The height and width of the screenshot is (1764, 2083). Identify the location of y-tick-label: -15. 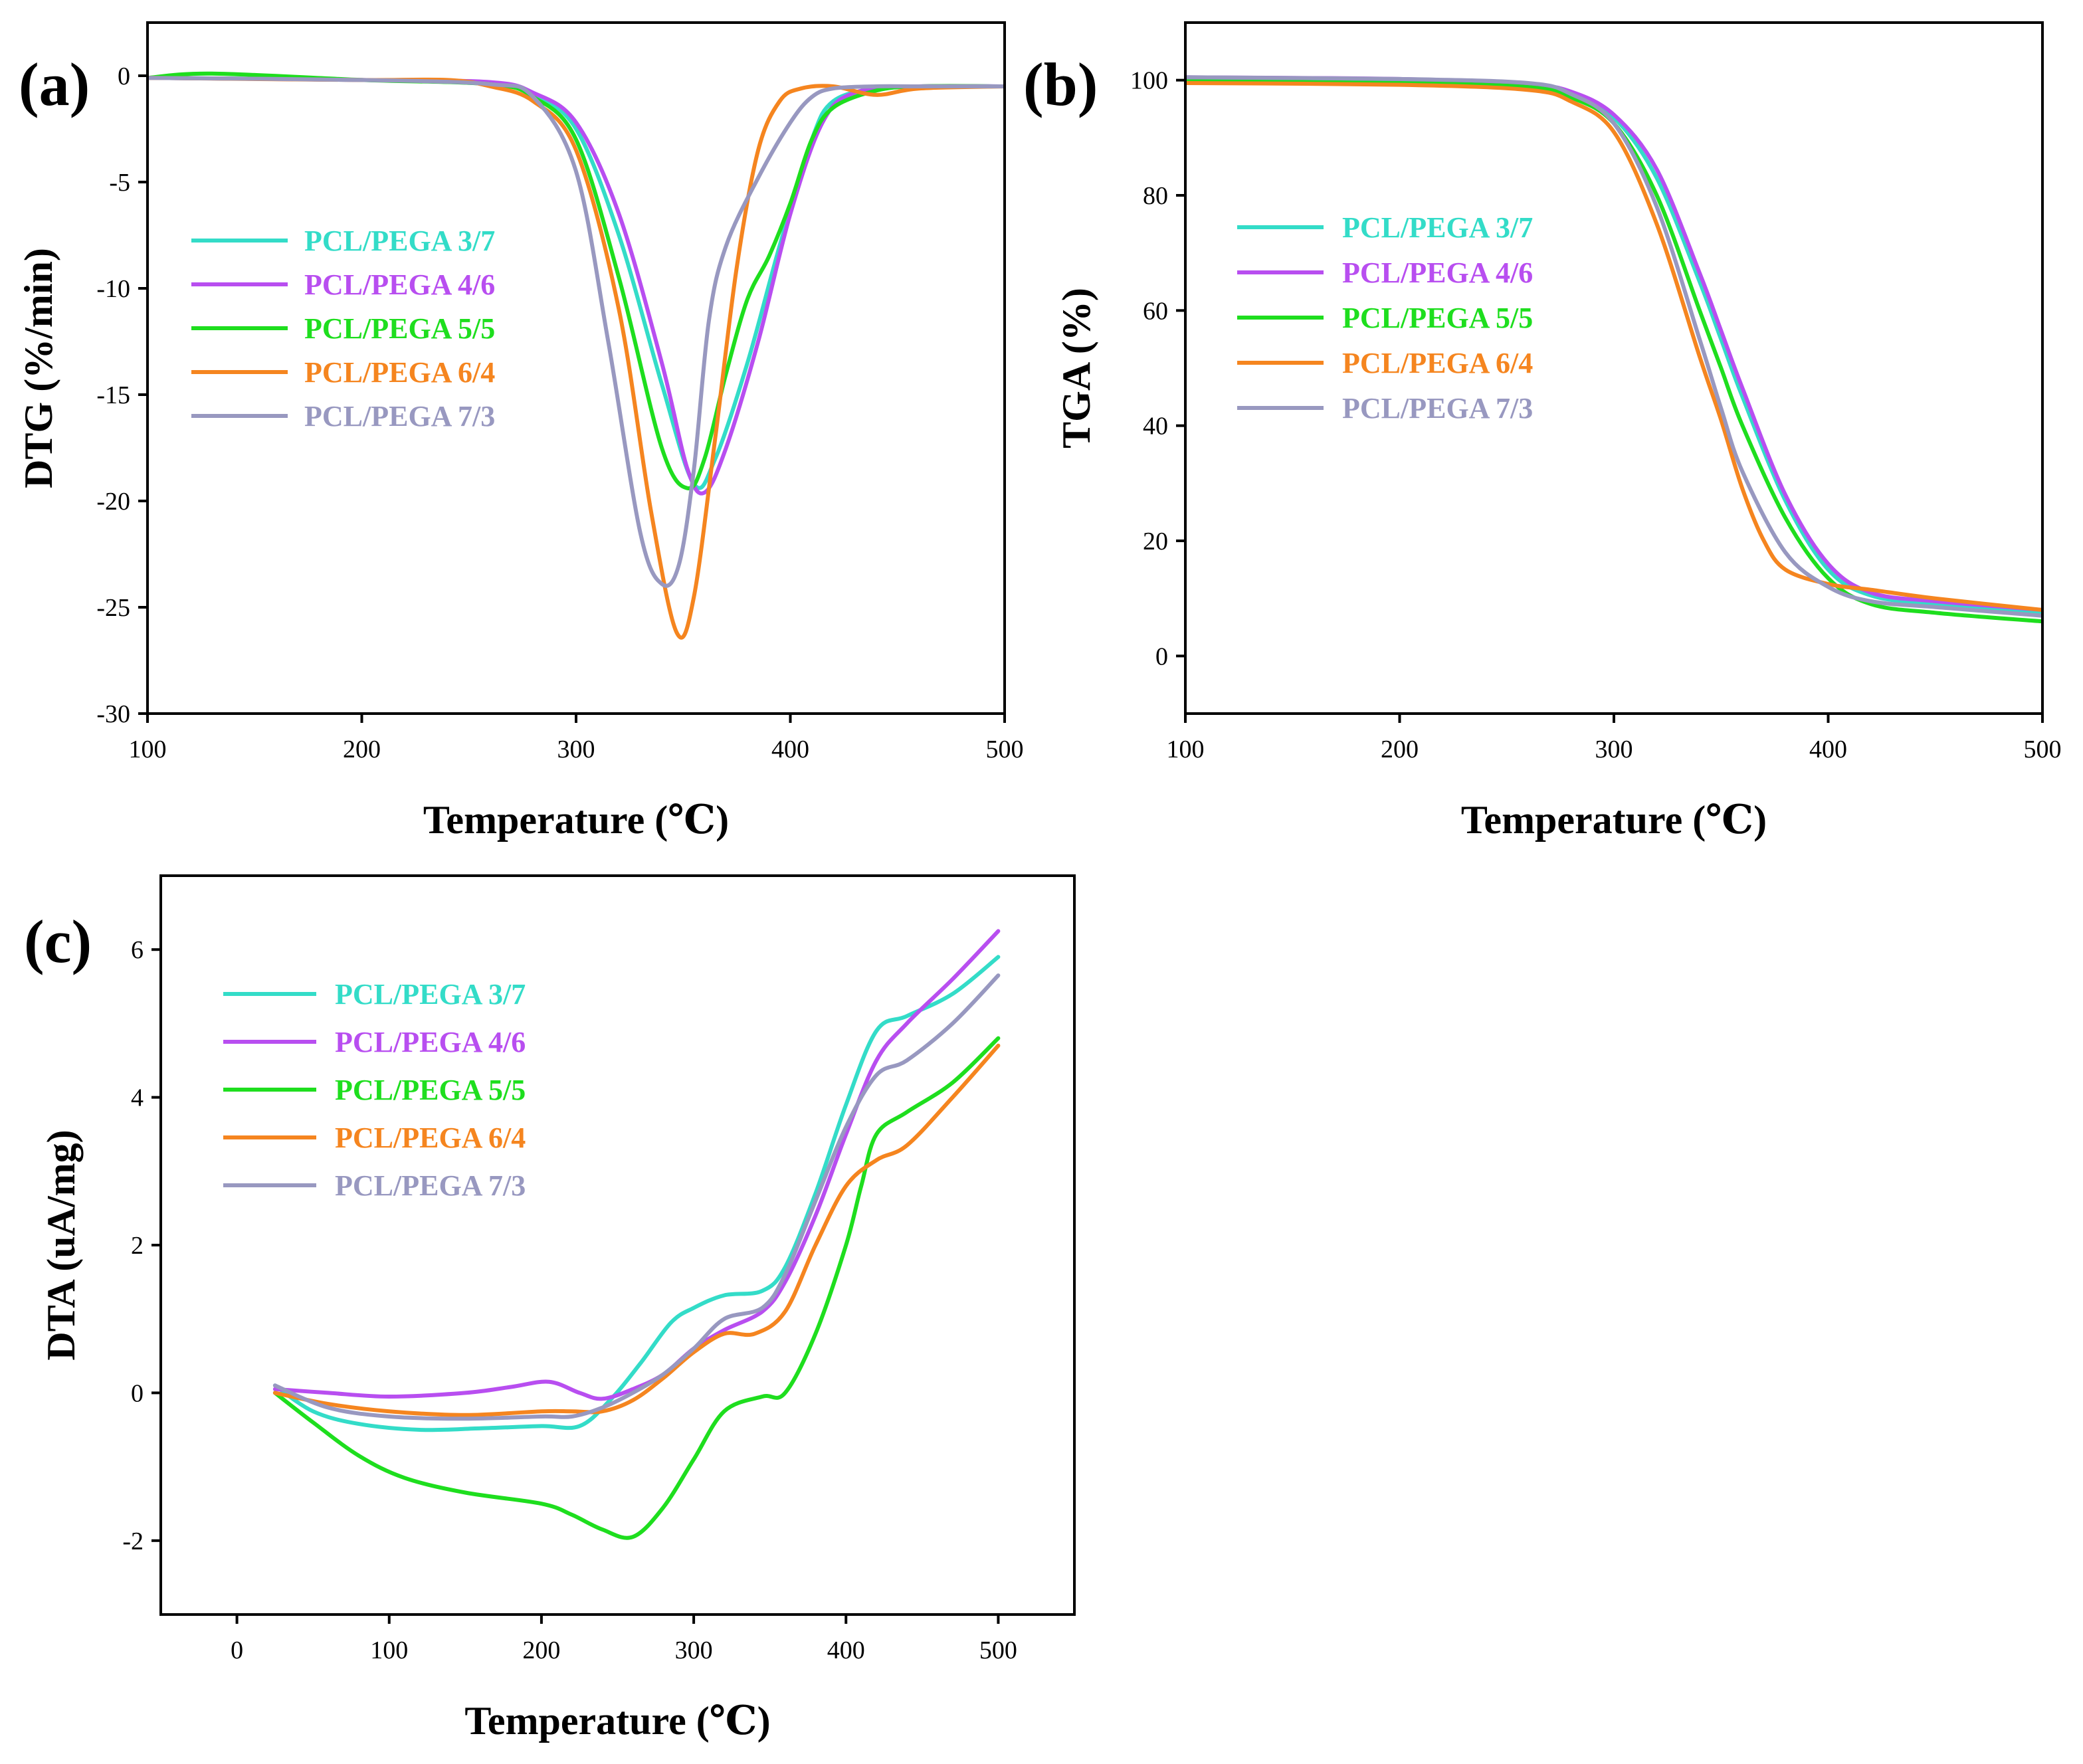
(113, 395).